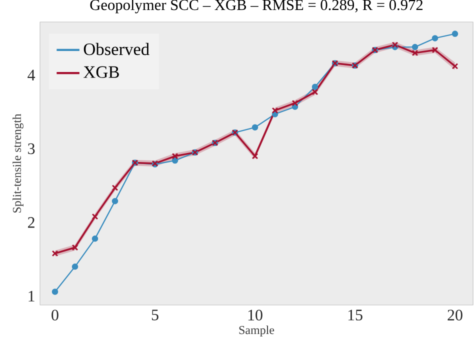  Describe the element at coordinates (31, 296) in the screenshot. I see `y-tick-label: 1` at that location.